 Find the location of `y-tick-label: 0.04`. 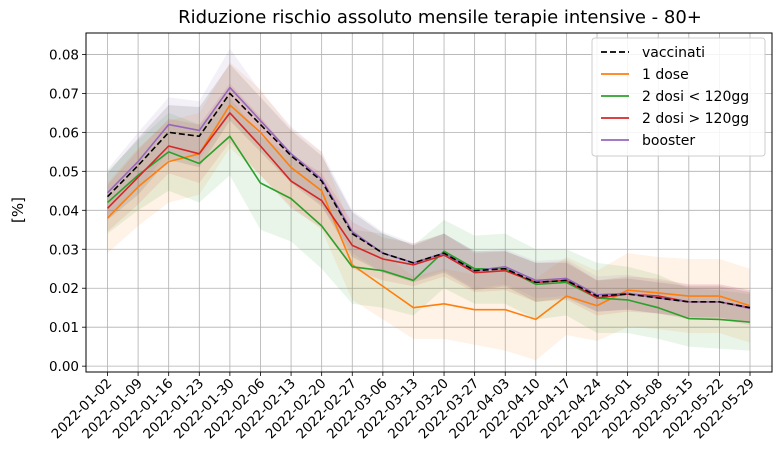

y-tick-label: 0.04 is located at coordinates (64, 211).